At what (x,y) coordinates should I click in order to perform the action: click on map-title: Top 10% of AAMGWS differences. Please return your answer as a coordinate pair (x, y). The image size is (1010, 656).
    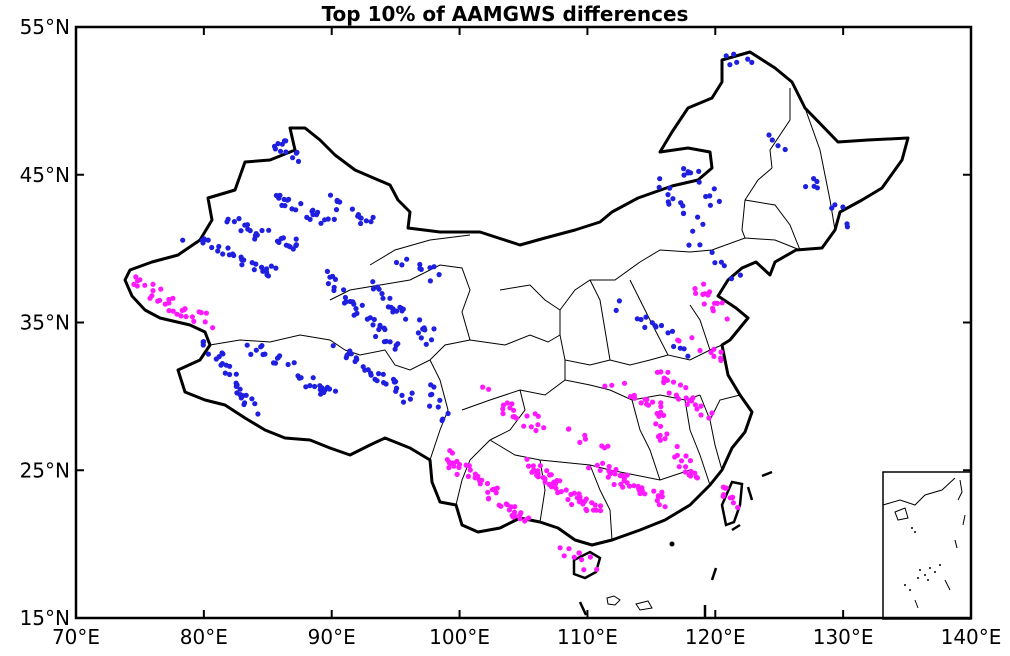
    Looking at the image, I should click on (505, 14).